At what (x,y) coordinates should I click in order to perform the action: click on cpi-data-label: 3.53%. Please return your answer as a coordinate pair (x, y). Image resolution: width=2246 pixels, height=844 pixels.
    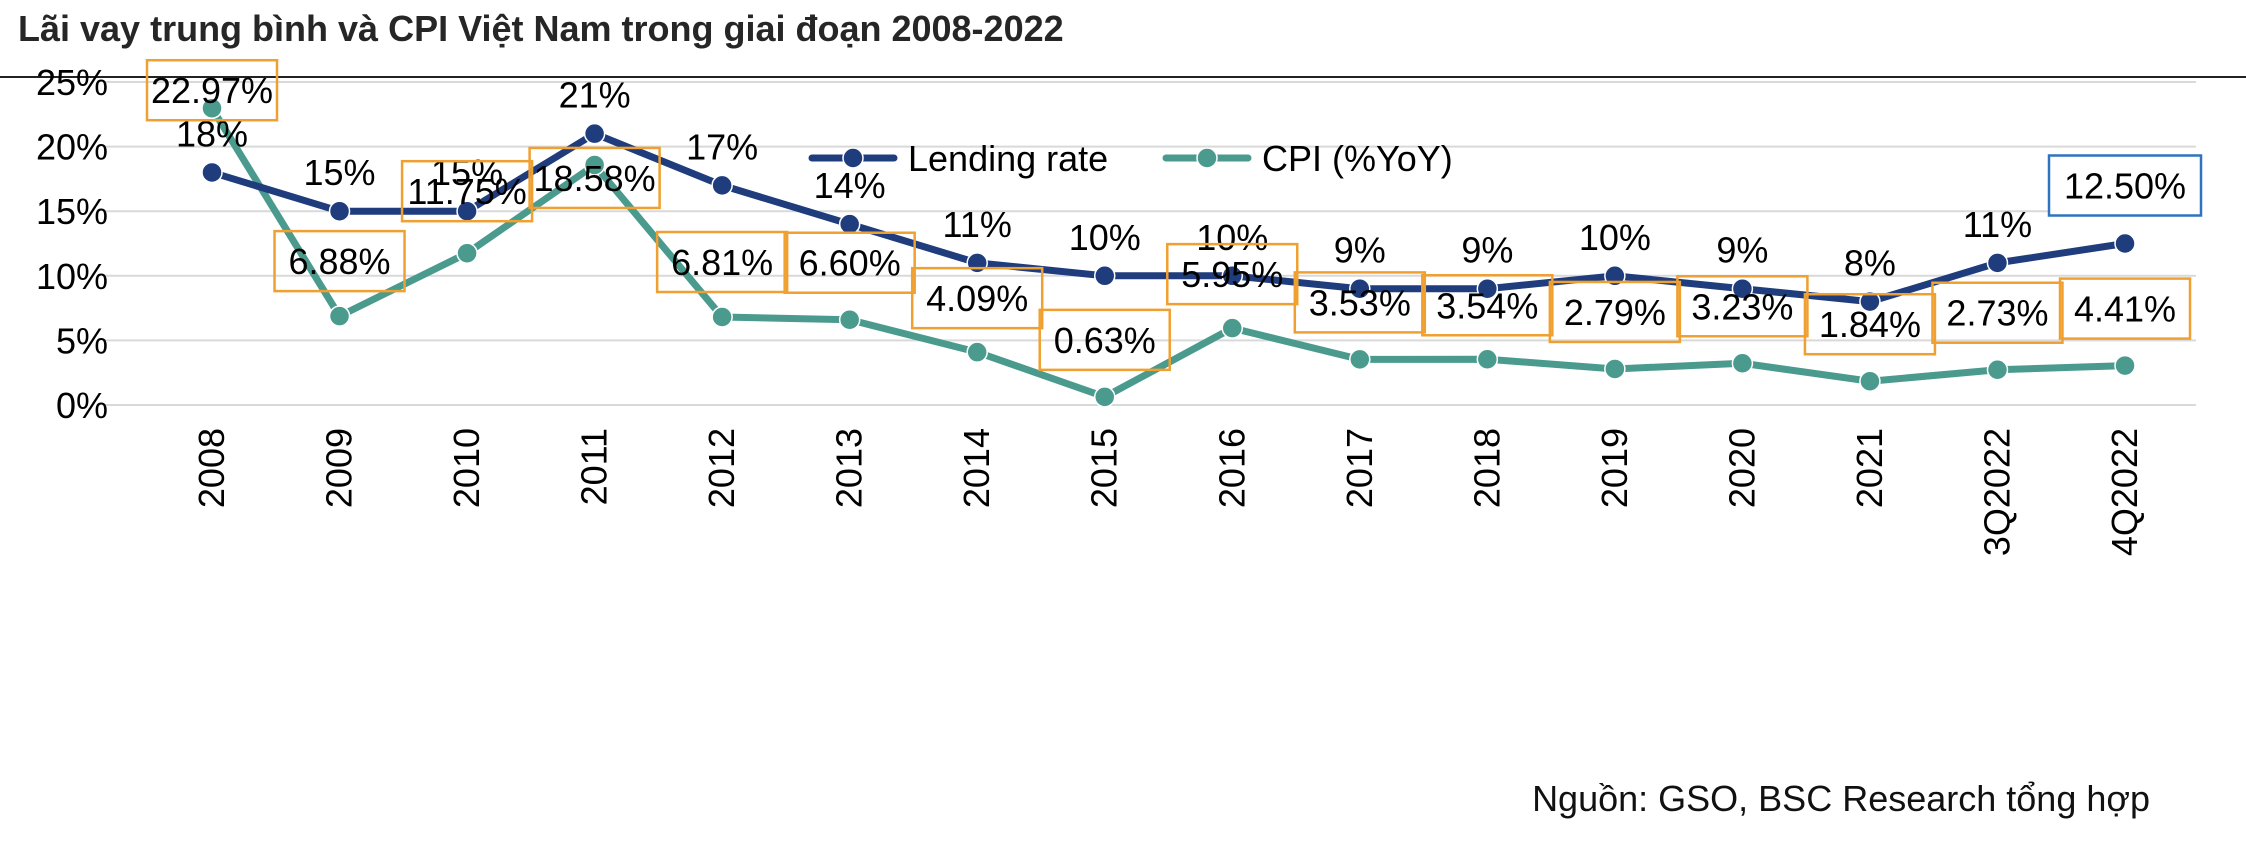
    Looking at the image, I should click on (1360, 302).